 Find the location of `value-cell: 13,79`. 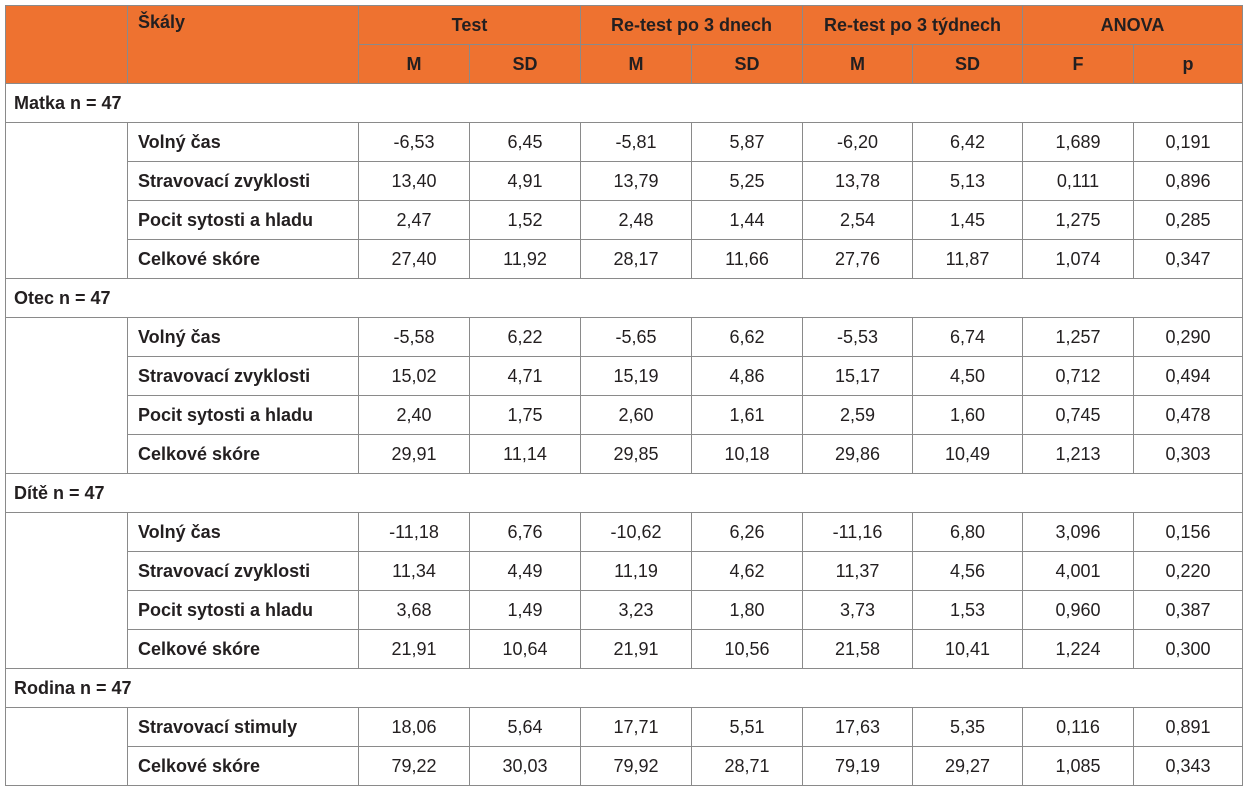

value-cell: 13,79 is located at coordinates (636, 181).